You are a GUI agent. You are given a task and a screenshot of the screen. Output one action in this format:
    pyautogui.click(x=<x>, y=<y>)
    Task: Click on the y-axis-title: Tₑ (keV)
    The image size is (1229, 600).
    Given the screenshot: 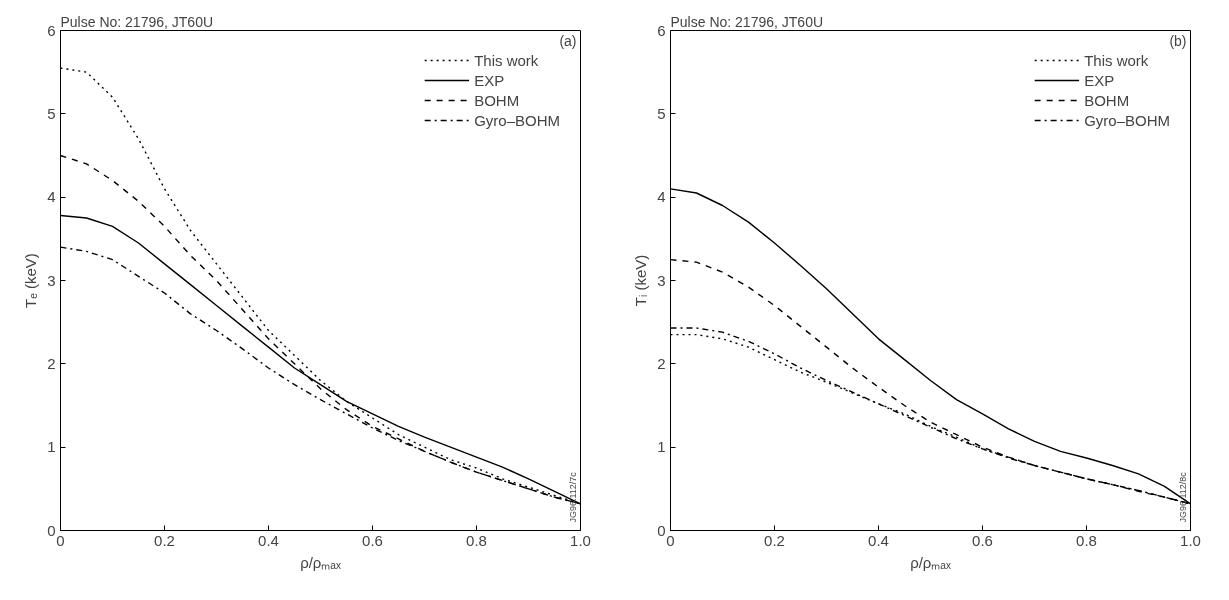 What is the action you would take?
    pyautogui.click(x=31, y=280)
    